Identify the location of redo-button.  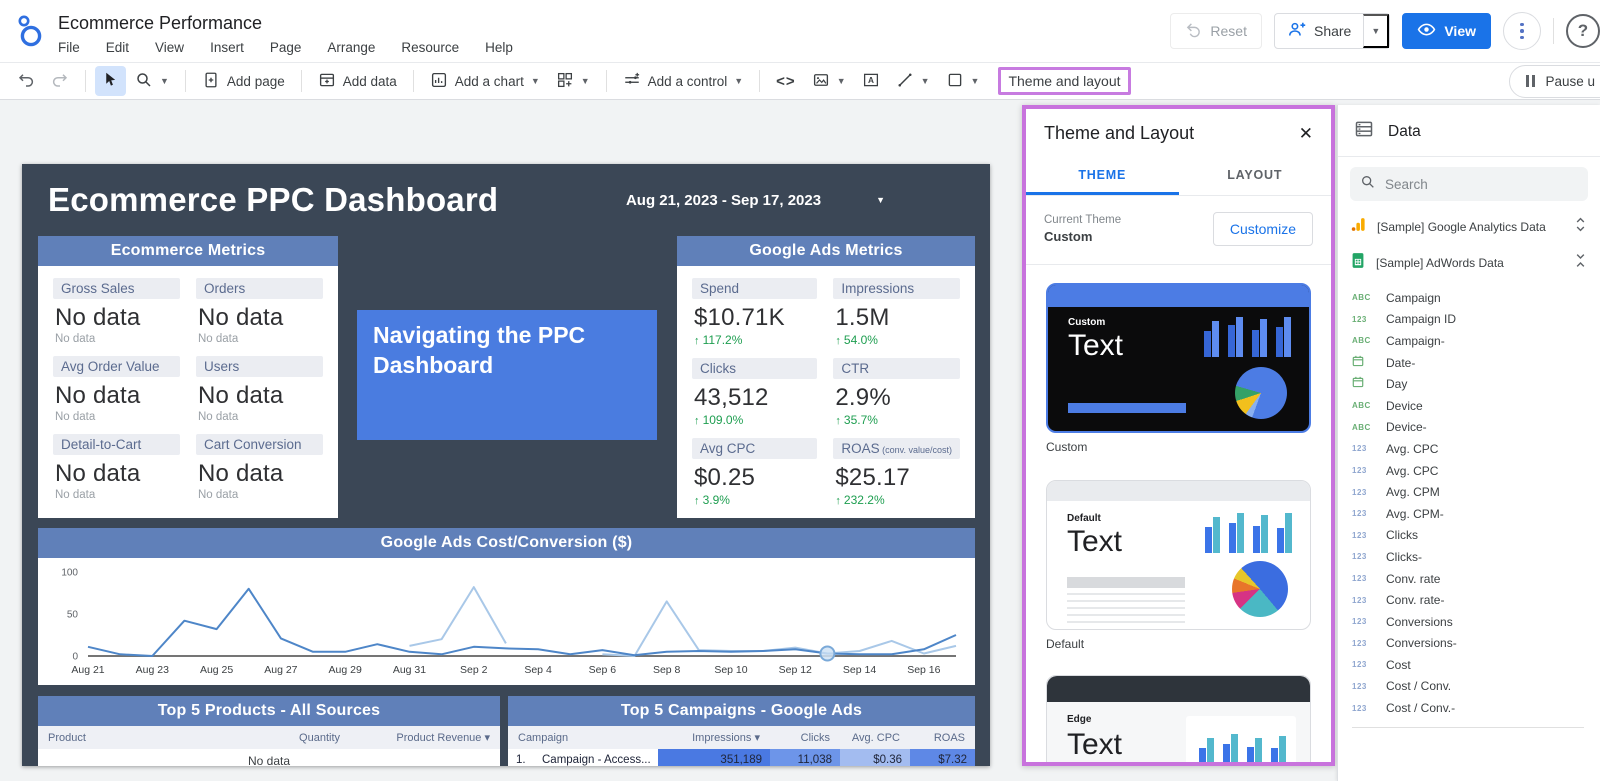
(60, 81).